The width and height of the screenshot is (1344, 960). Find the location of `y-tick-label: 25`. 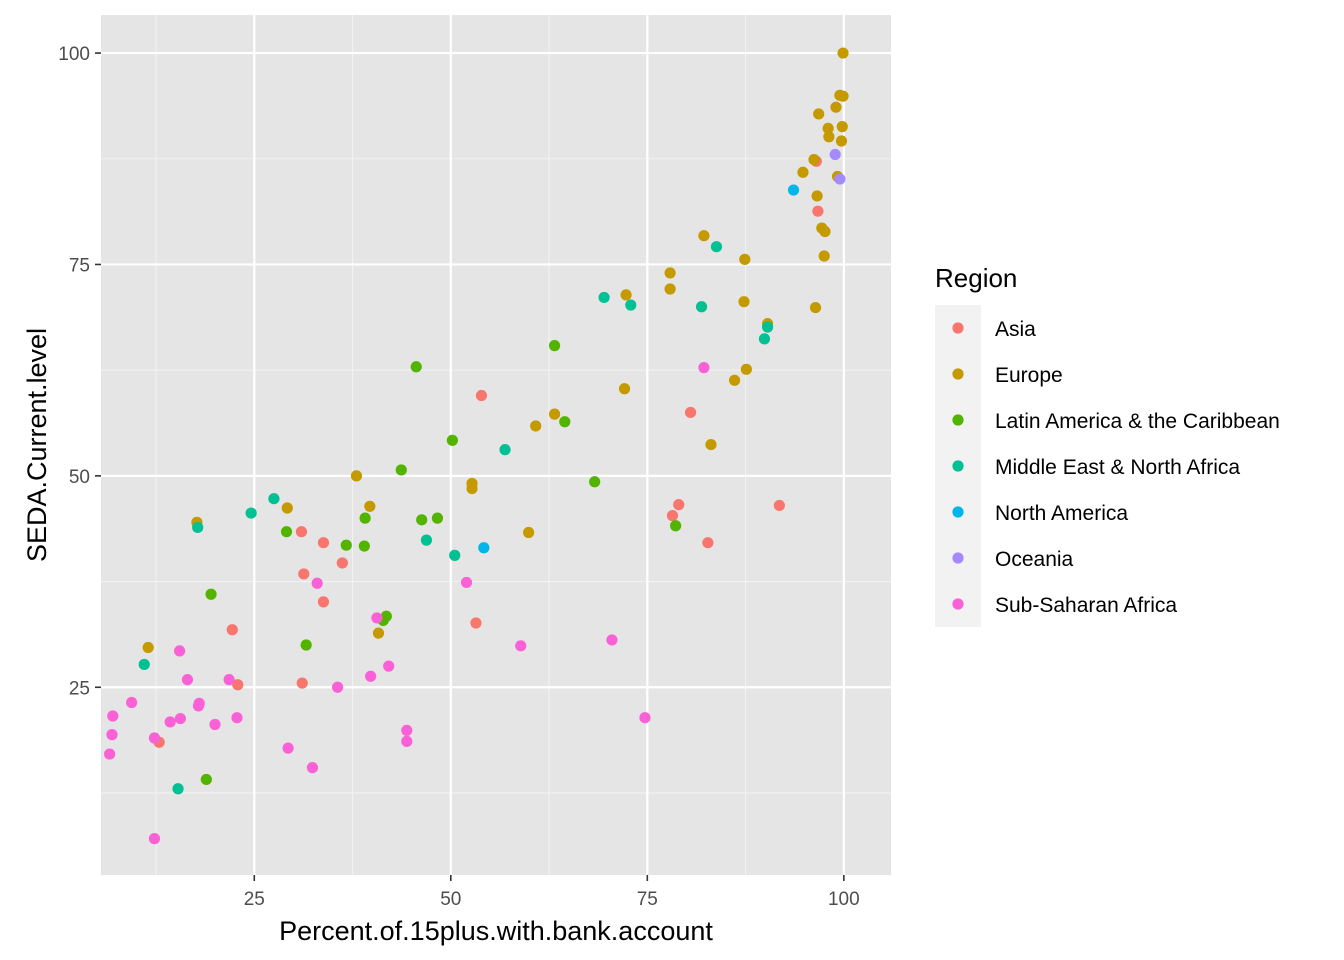

y-tick-label: 25 is located at coordinates (79, 688).